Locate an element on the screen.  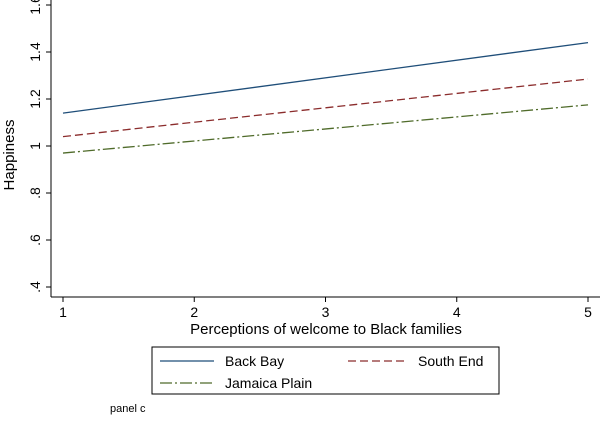
x-tick-label: 2 is located at coordinates (194, 312).